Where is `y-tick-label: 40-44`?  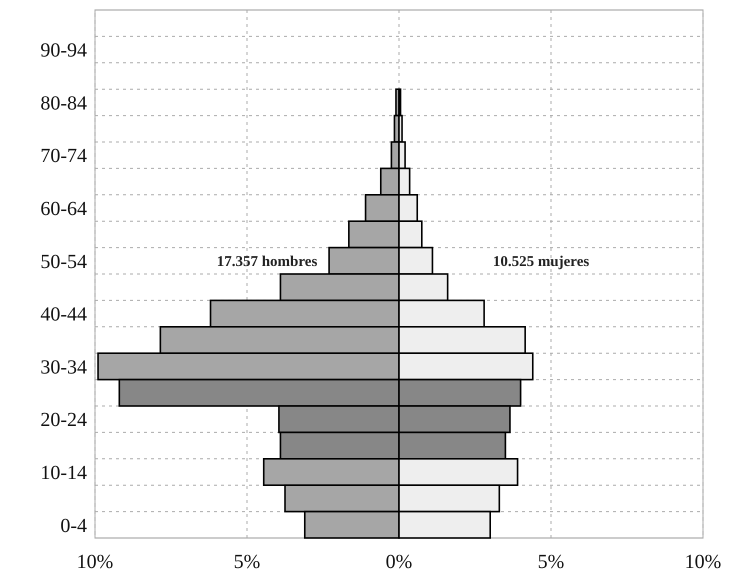 y-tick-label: 40-44 is located at coordinates (63, 315).